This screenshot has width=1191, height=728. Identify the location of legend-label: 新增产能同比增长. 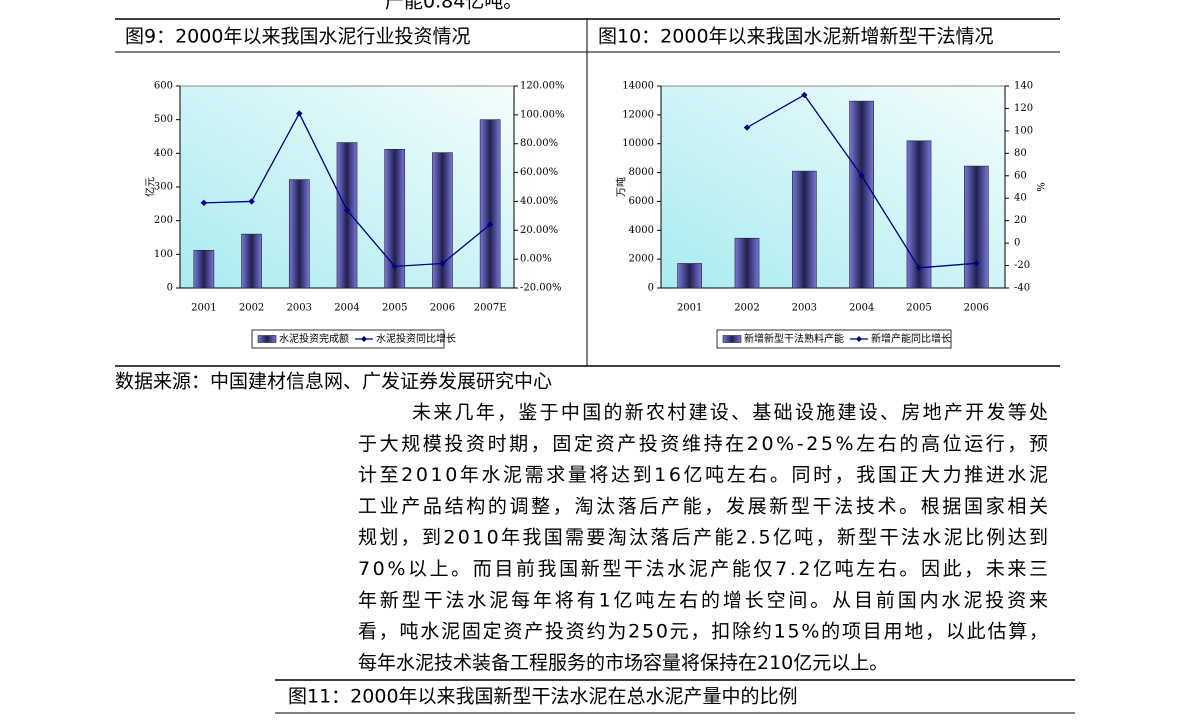
(911, 338).